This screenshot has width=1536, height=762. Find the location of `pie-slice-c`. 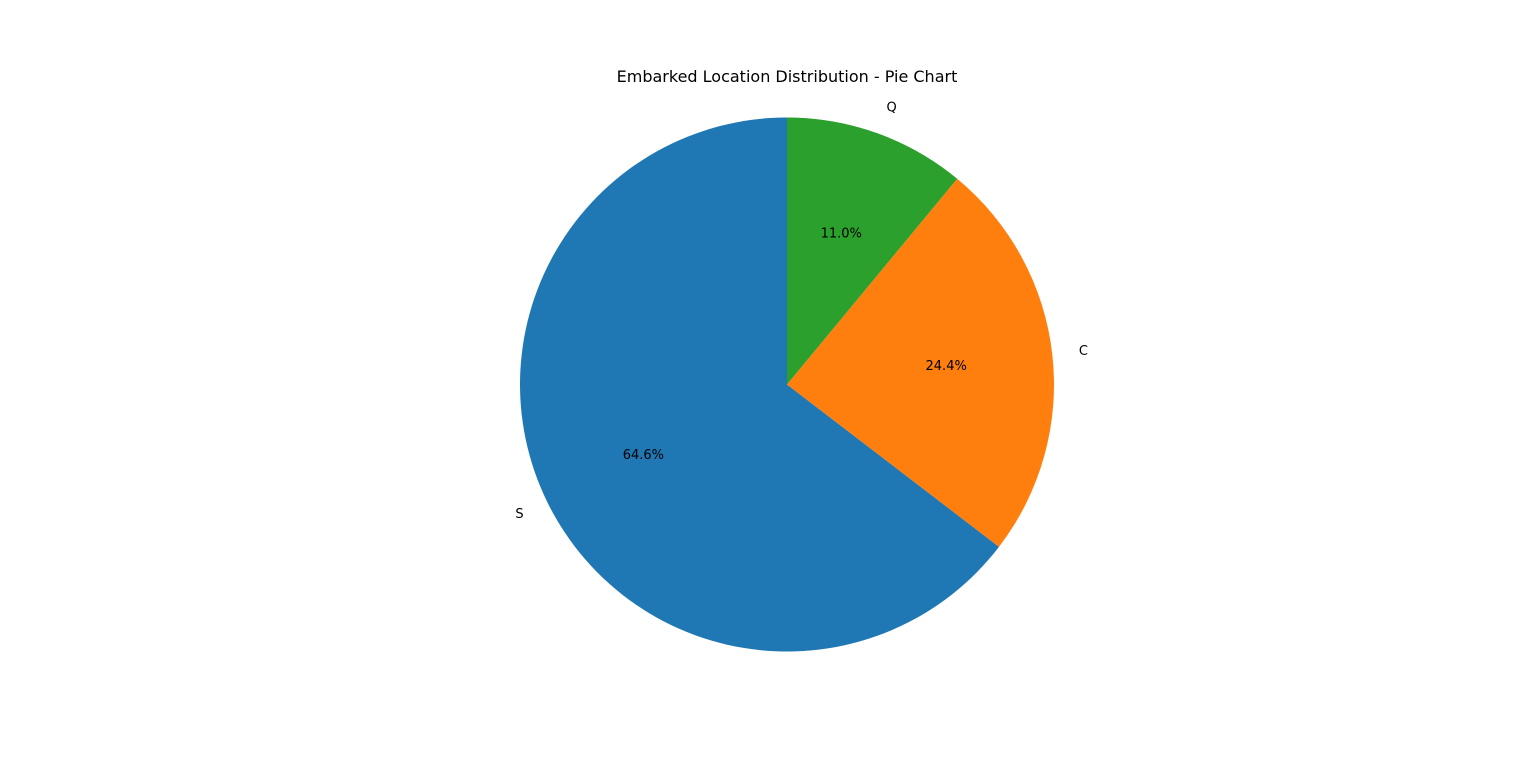

pie-slice-c is located at coordinates (921, 362).